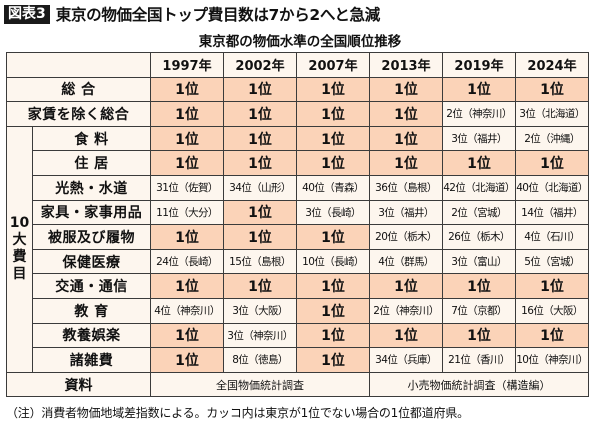  What do you see at coordinates (27, 14) in the screenshot?
I see `figure-label: 図表3` at bounding box center [27, 14].